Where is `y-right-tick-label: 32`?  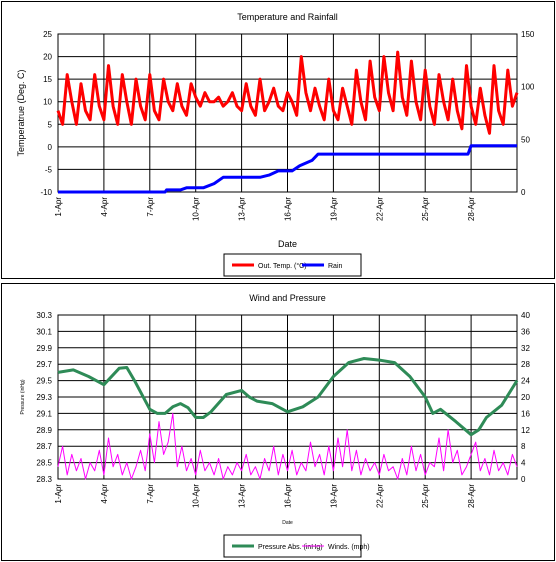
y-right-tick-label: 32 is located at coordinates (525, 348).